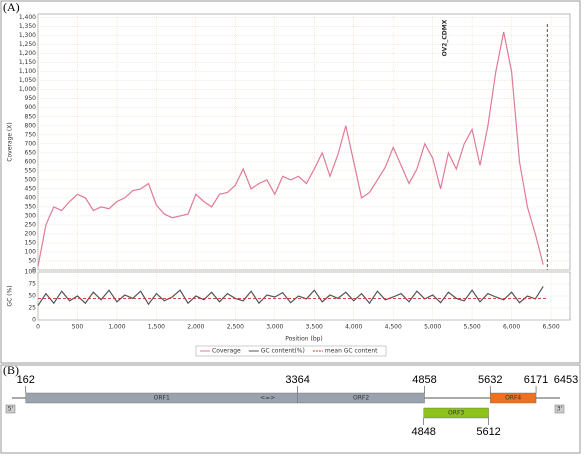 This screenshot has height=456, width=584. Describe the element at coordinates (32, 308) in the screenshot. I see `y-tick-label: 25` at that location.